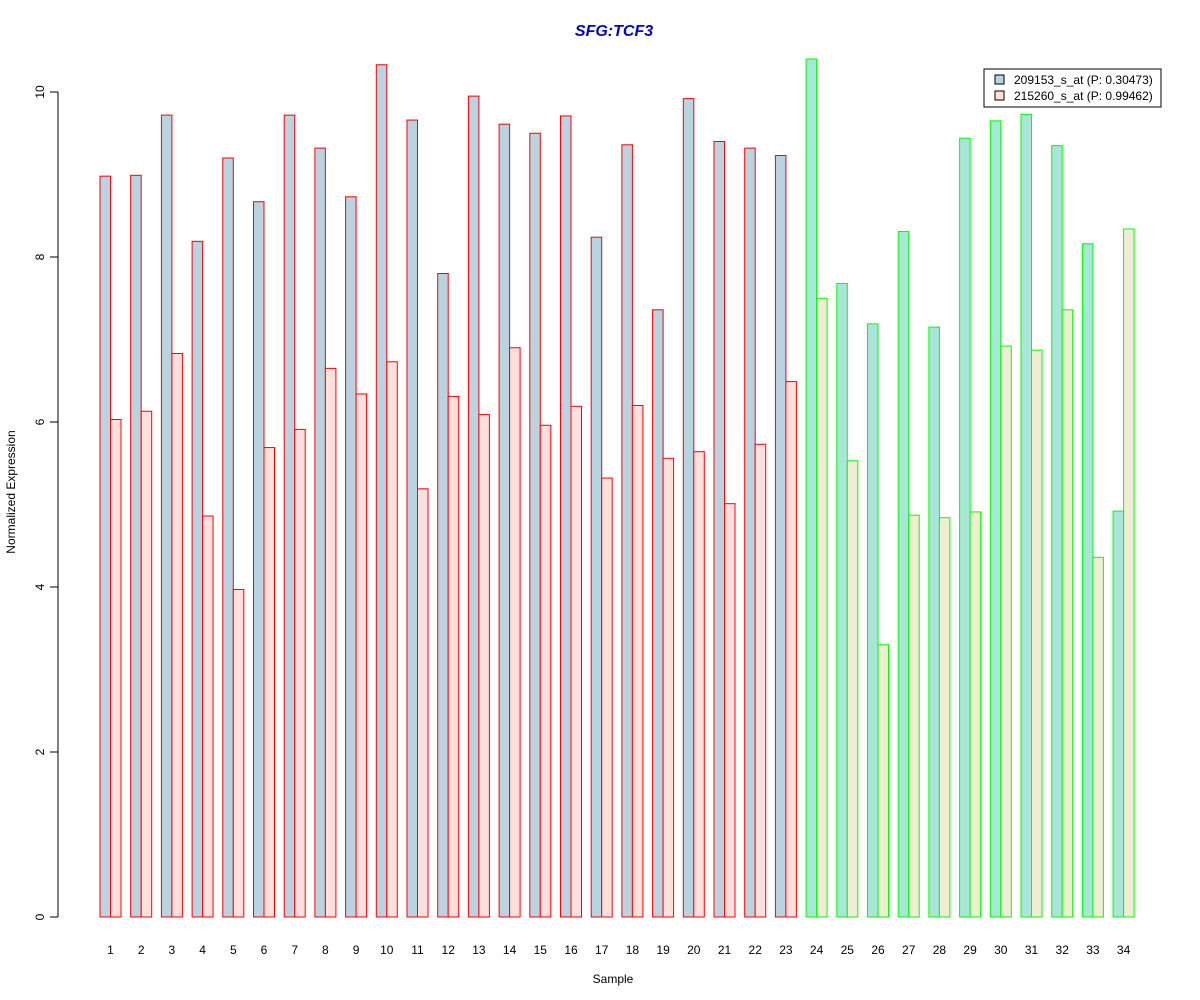  I want to click on y-axis: 0 2 4 6 8 10, so click(46, 502).